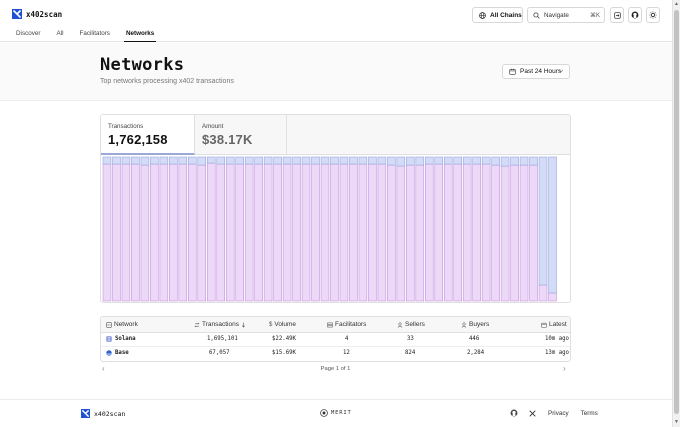 This screenshot has height=427, width=680. What do you see at coordinates (148, 135) in the screenshot?
I see `transactions-stat-tab: Transactions 1,762,158` at bounding box center [148, 135].